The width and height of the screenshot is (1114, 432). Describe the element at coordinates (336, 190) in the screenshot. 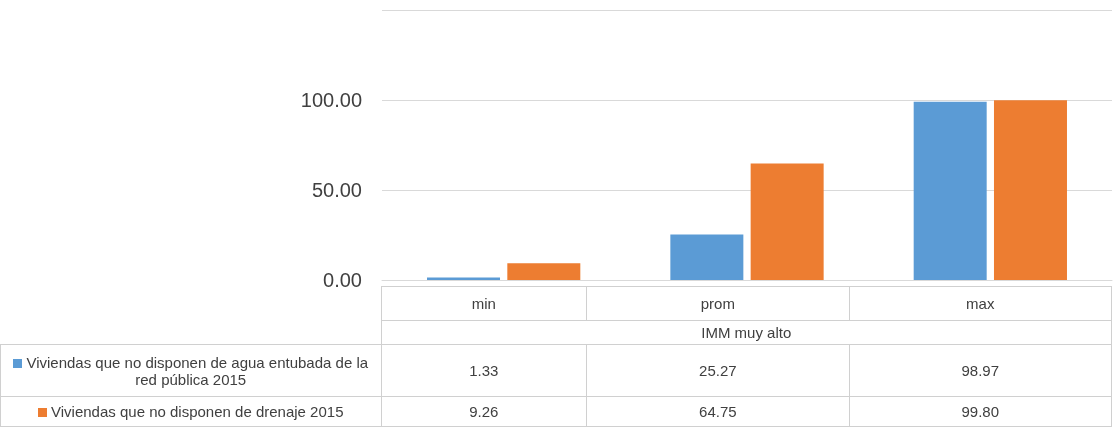

I see `y-tick-label: 50.00` at that location.